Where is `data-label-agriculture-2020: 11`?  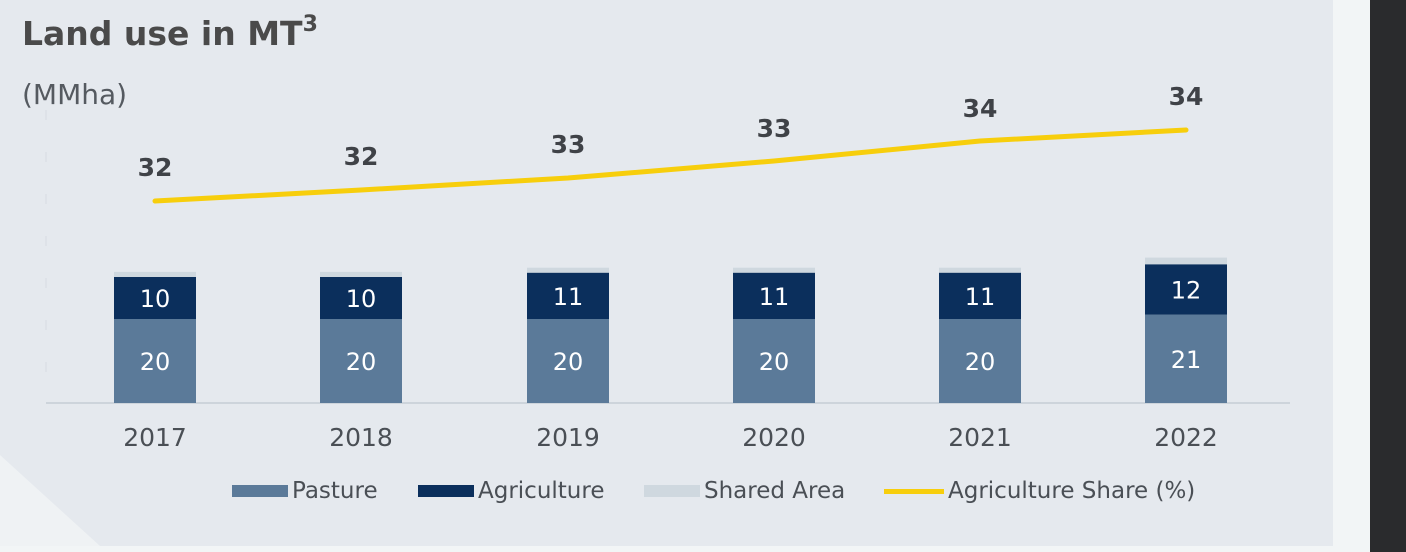 data-label-agriculture-2020: 11 is located at coordinates (774, 297).